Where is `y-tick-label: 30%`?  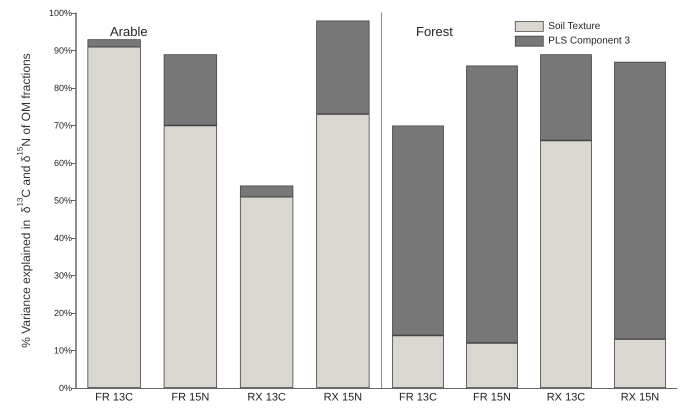
y-tick-label: 30% is located at coordinates (63, 275).